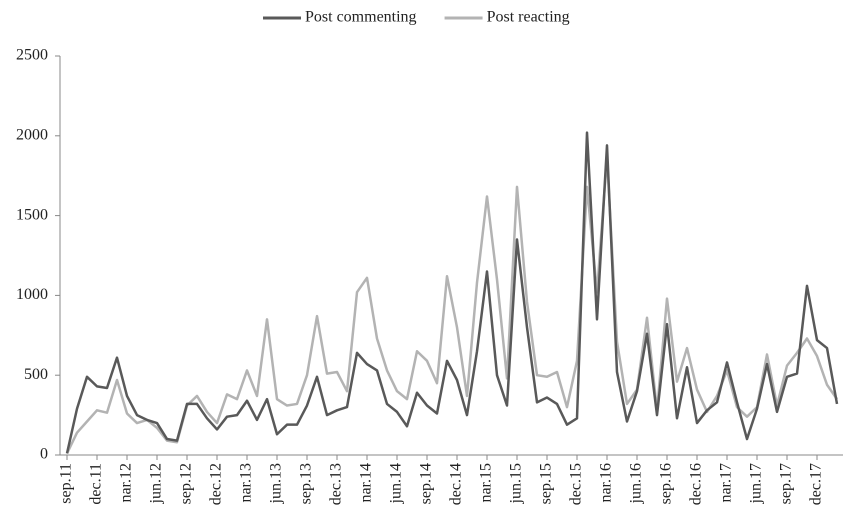 The width and height of the screenshot is (846, 517). I want to click on x-tick-label: dec.12, so click(216, 484).